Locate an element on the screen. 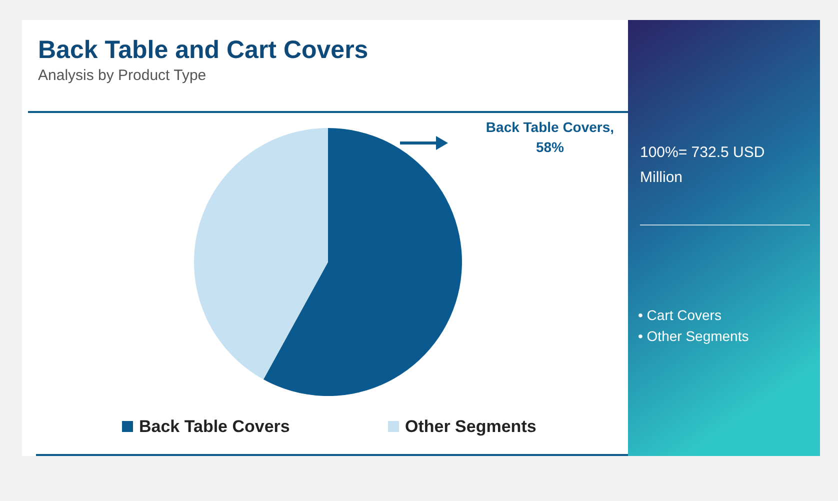 The width and height of the screenshot is (838, 501). legend-label: Back Table Covers is located at coordinates (214, 426).